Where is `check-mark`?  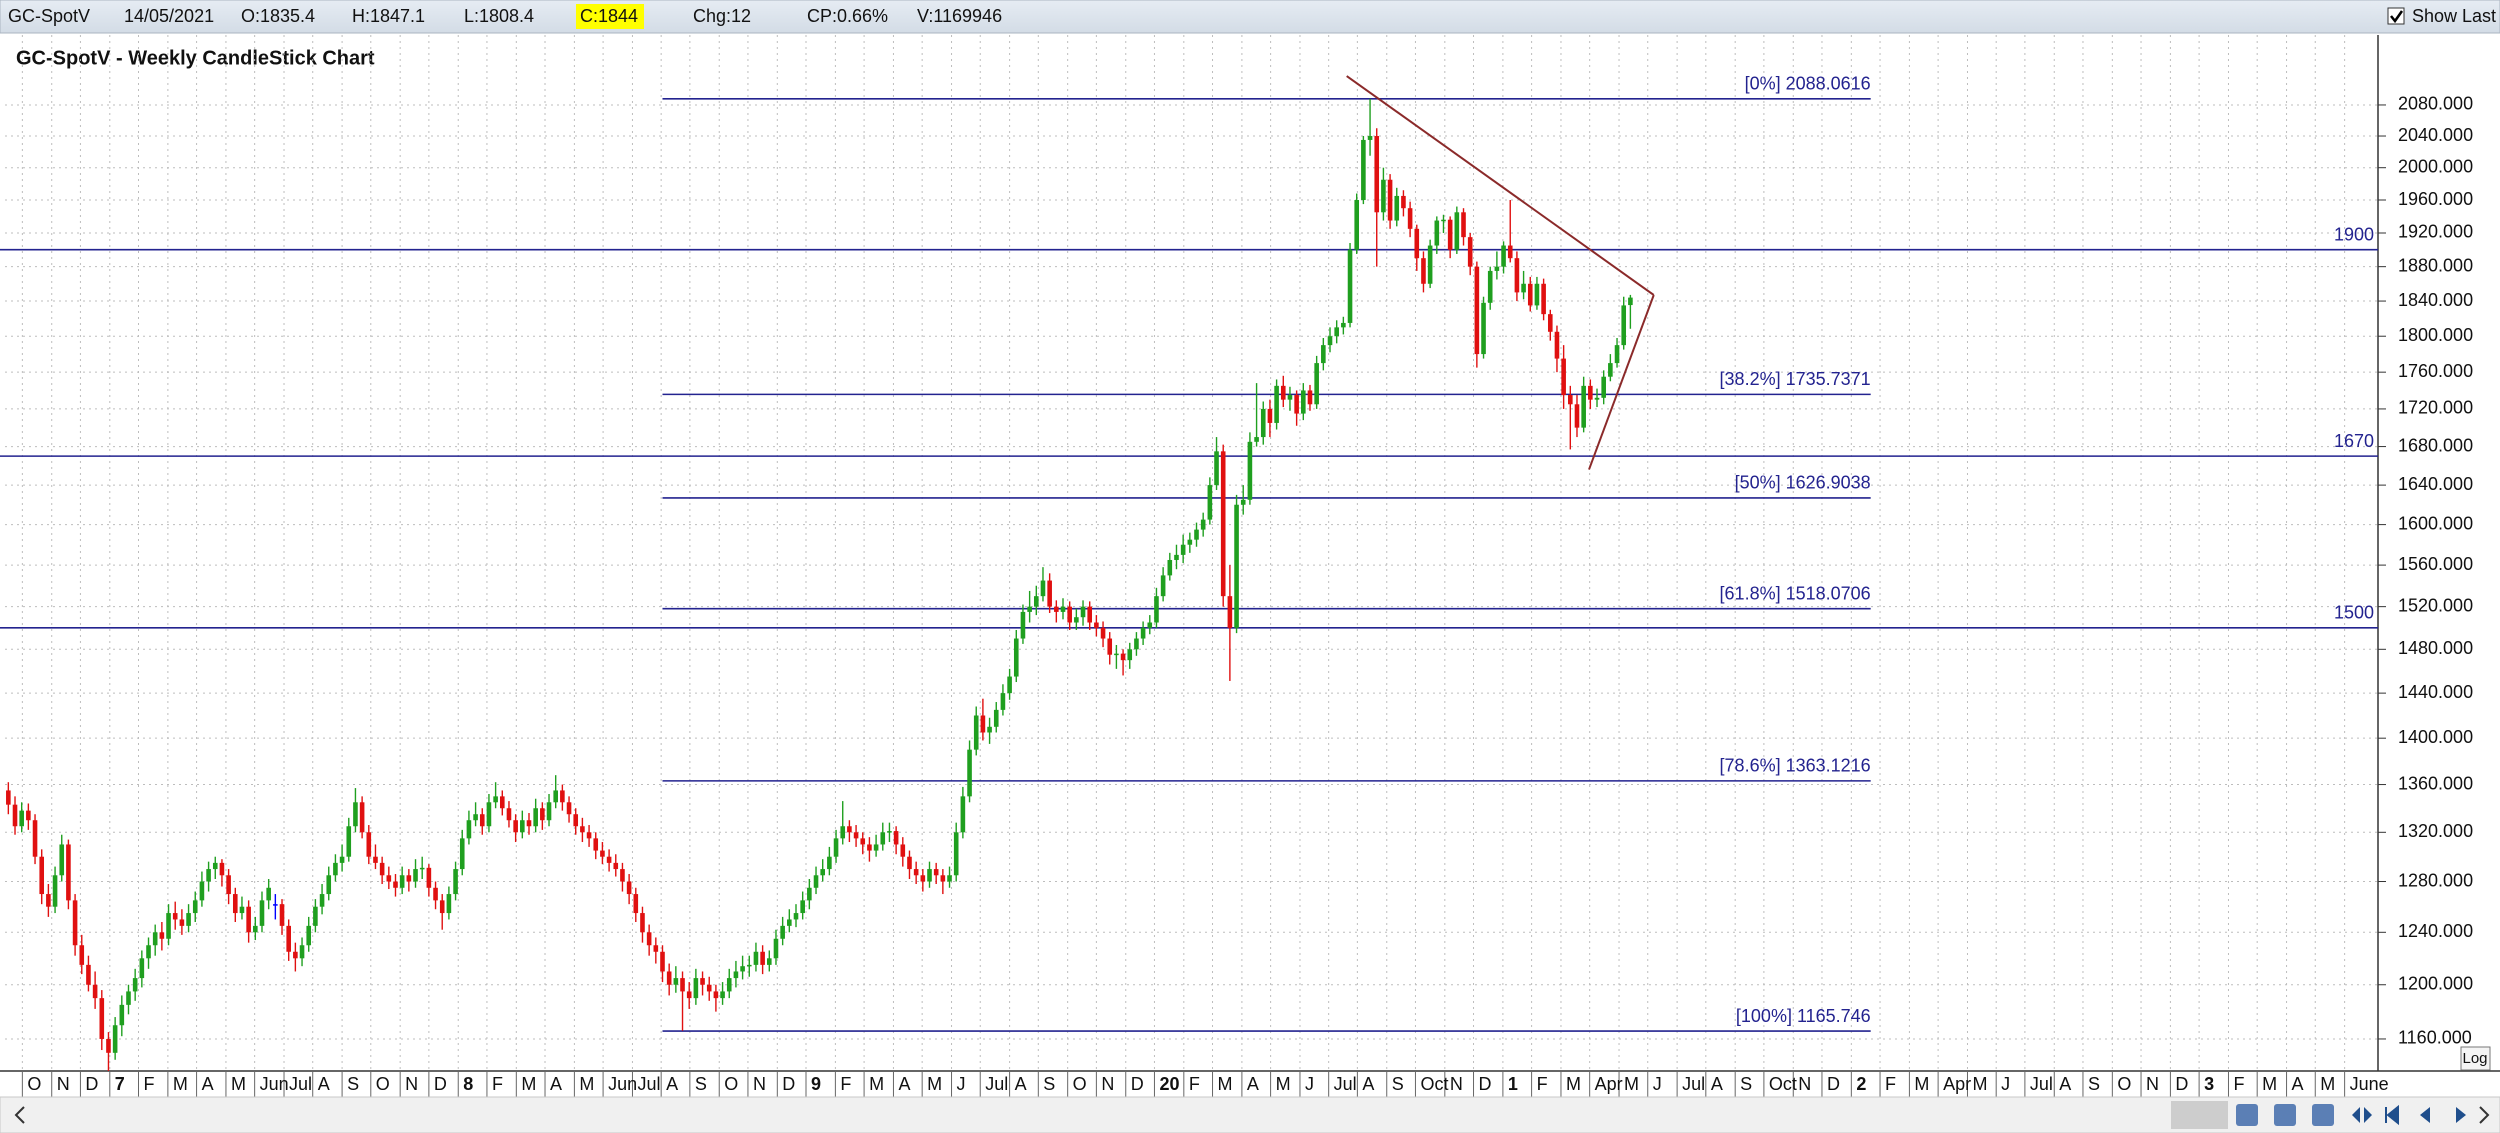 check-mark is located at coordinates (2397, 17).